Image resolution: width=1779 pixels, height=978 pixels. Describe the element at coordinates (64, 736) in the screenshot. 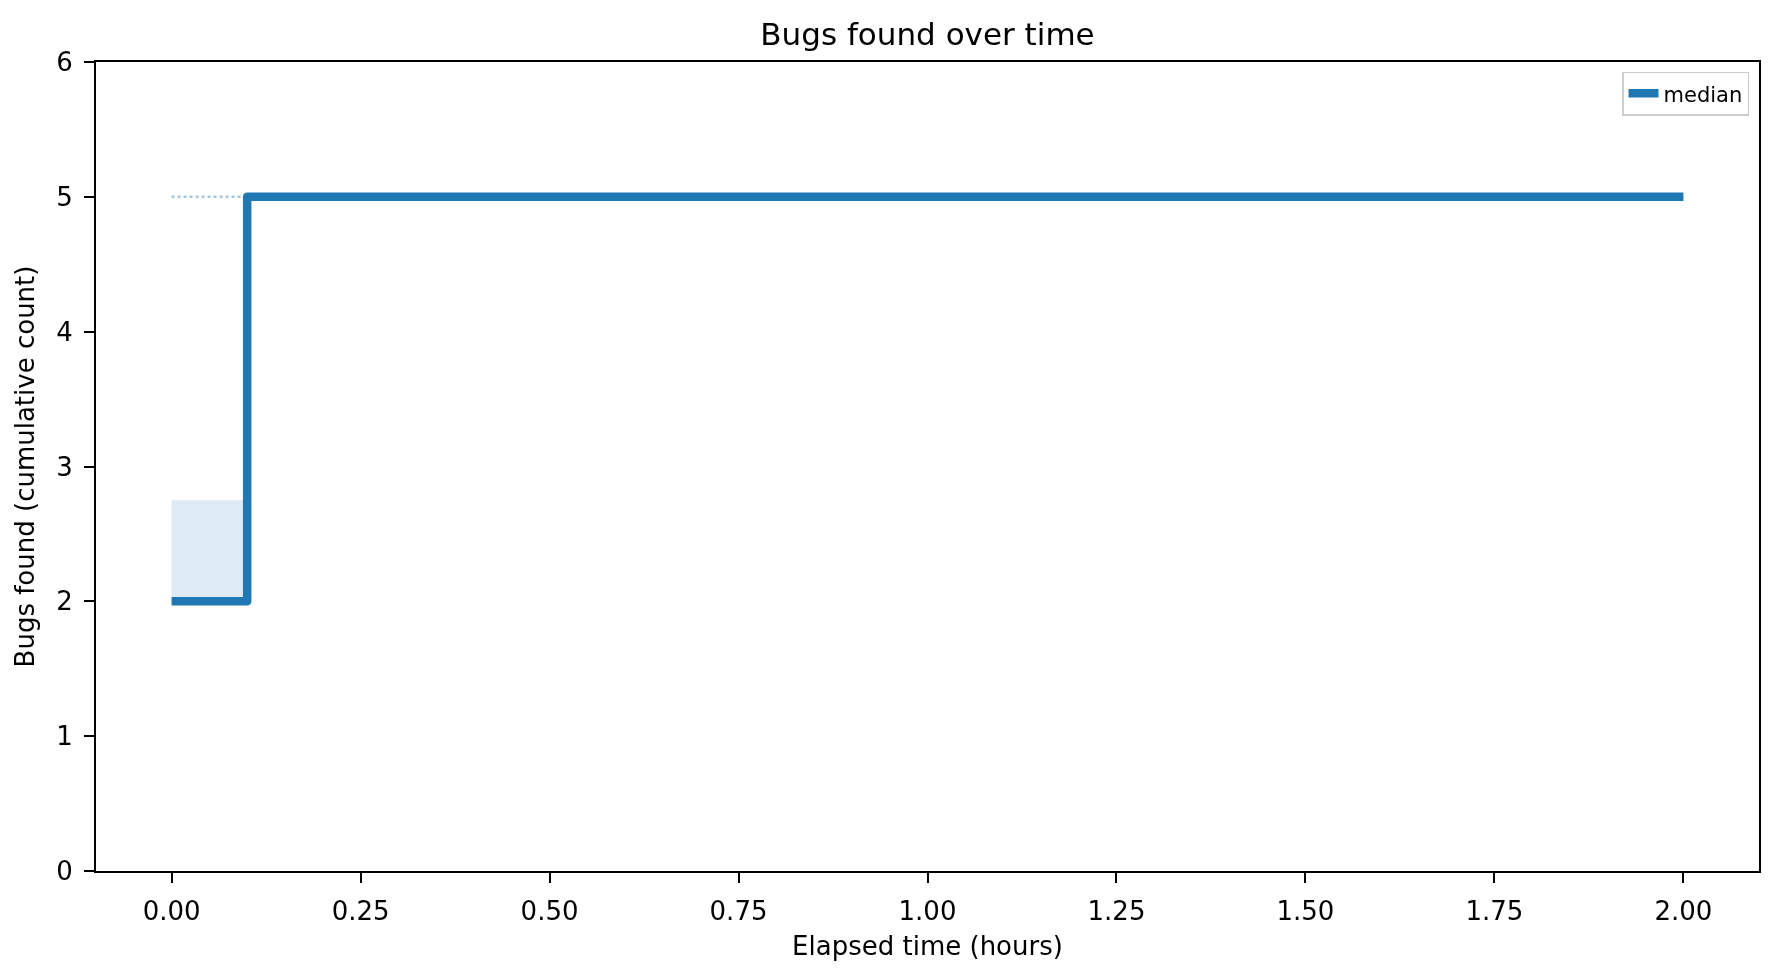

I see `y-tick-label: 1` at that location.